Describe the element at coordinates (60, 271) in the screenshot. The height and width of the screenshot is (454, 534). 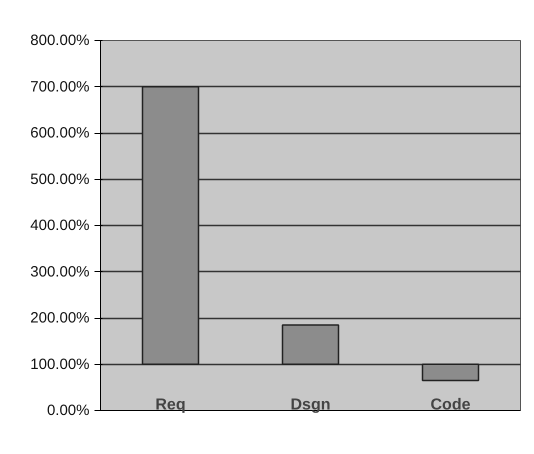
I see `y-tick-label: 300.00%` at that location.